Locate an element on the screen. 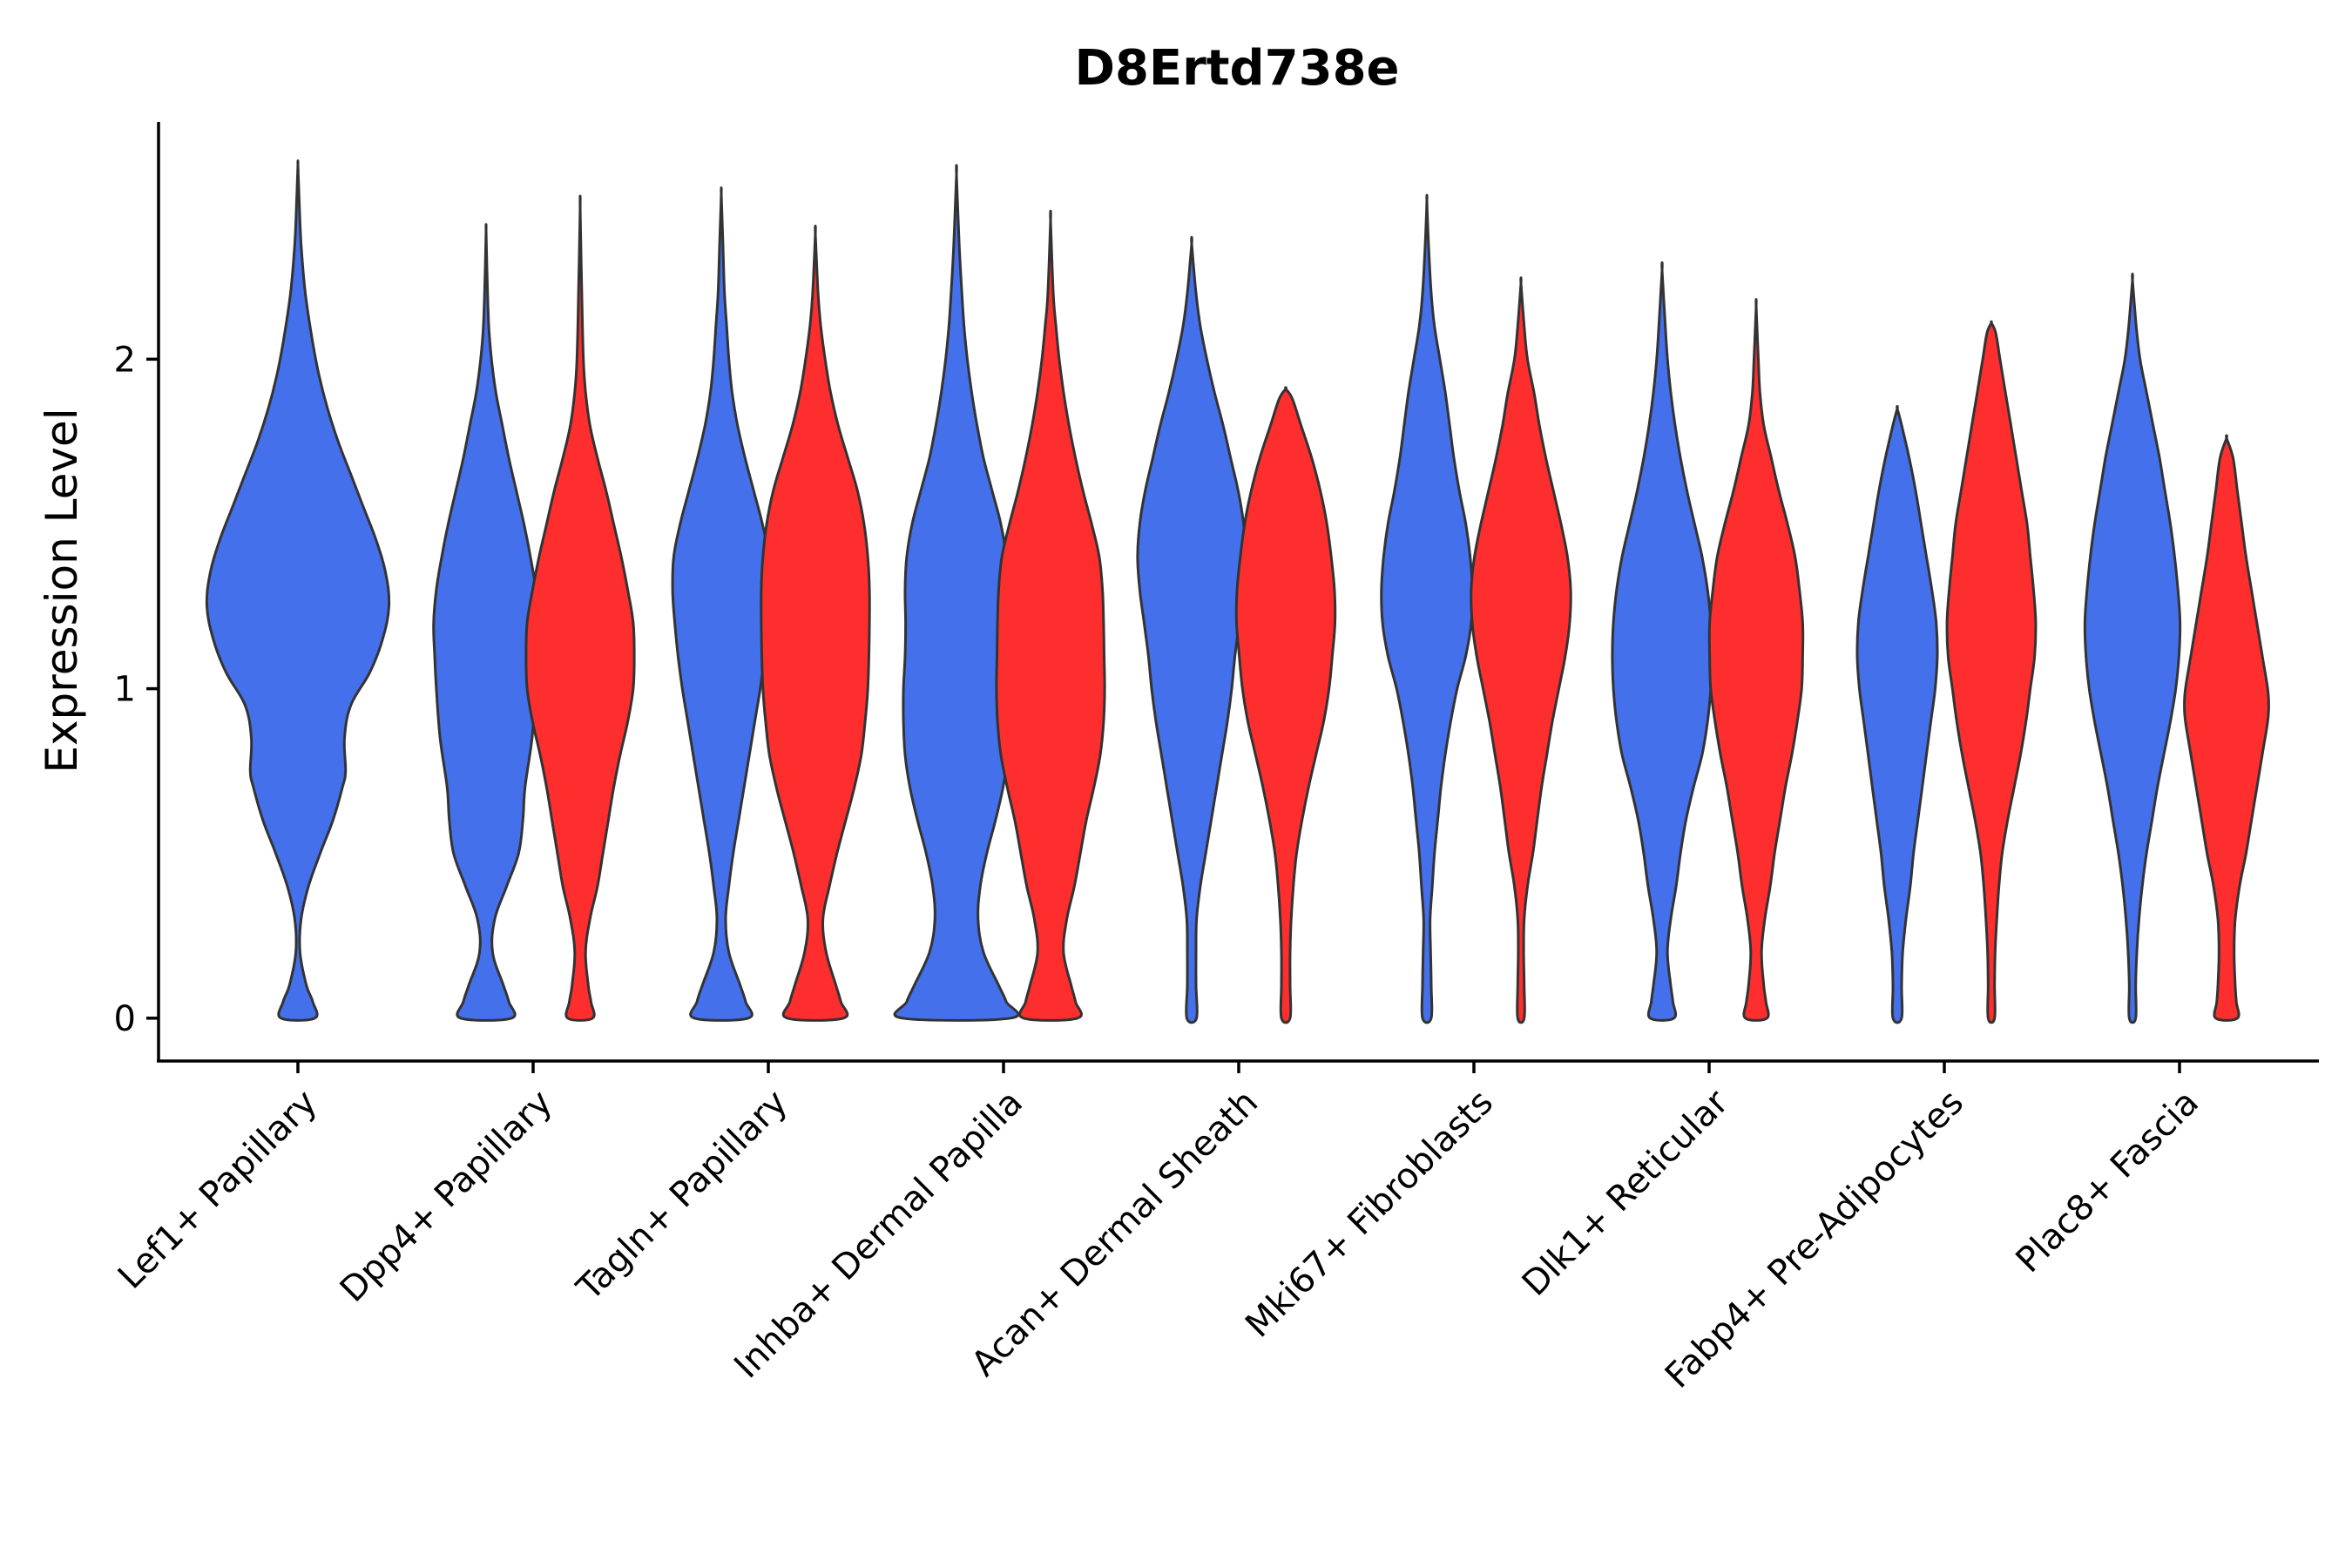  violin-tagln-papillary-b is located at coordinates (815, 623).